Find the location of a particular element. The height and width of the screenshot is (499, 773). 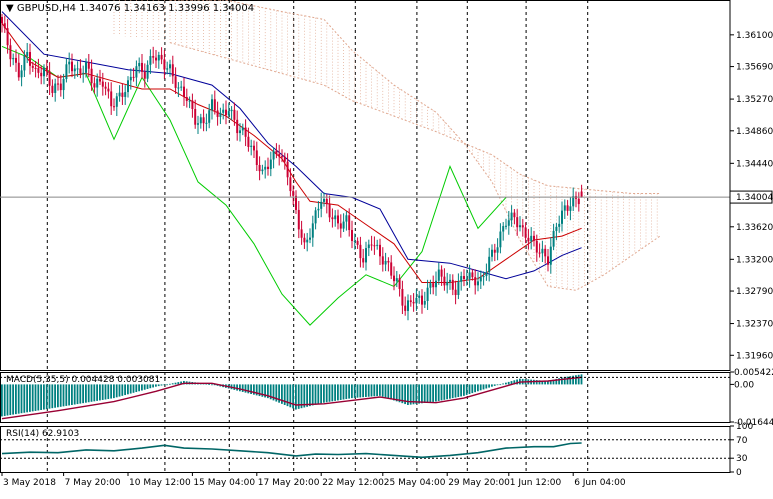

price-axis-label: 1.33620 is located at coordinates (754, 228).